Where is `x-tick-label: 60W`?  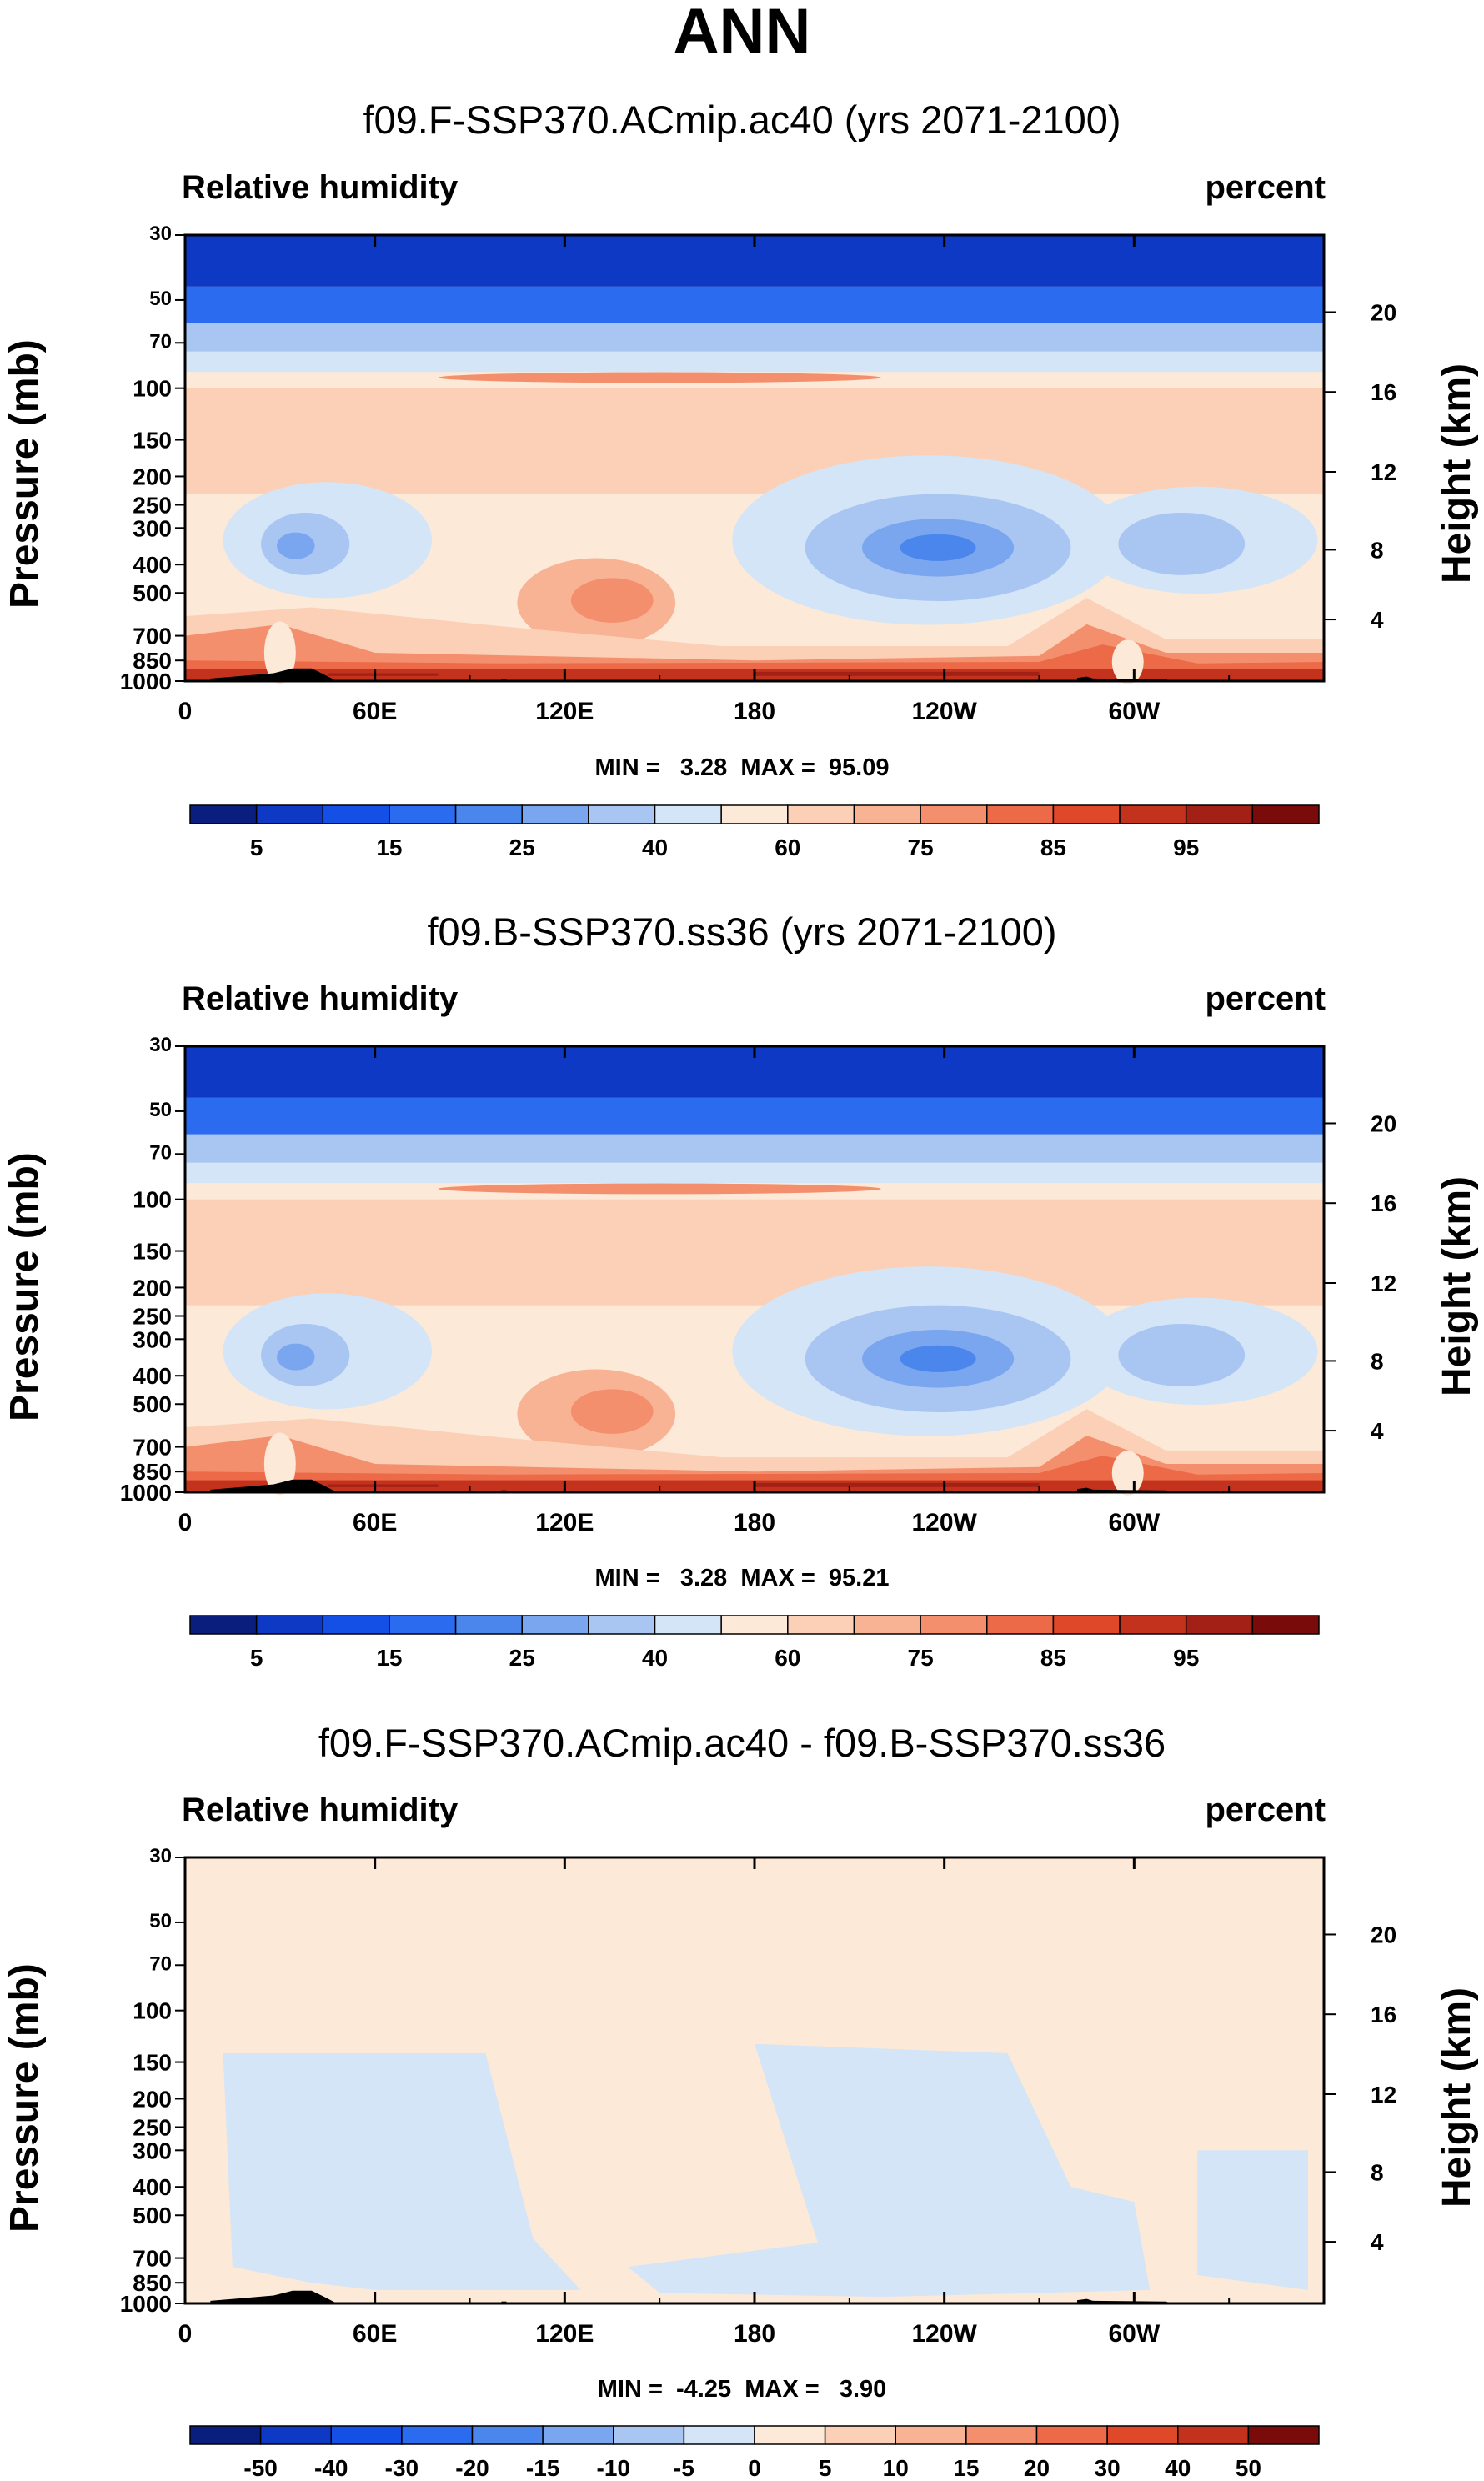
x-tick-label: 60W is located at coordinates (1134, 1522).